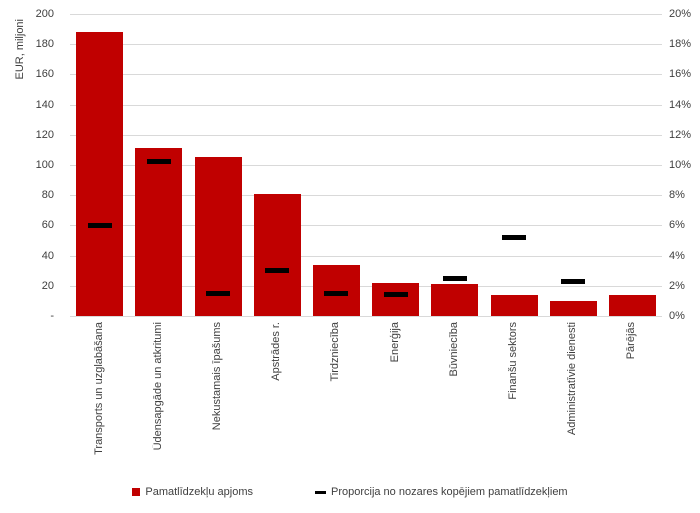 Image resolution: width=700 pixels, height=513 pixels. Describe the element at coordinates (98, 388) in the screenshot. I see `category-label: Transports un uzglabāšana` at that location.